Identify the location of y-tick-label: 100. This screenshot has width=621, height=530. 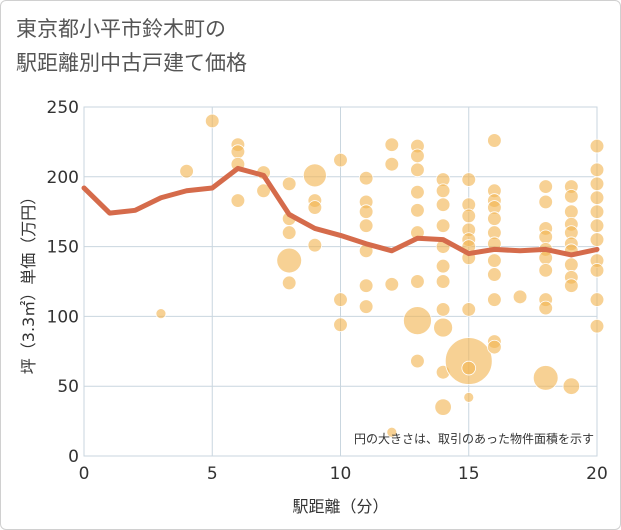
(63, 317).